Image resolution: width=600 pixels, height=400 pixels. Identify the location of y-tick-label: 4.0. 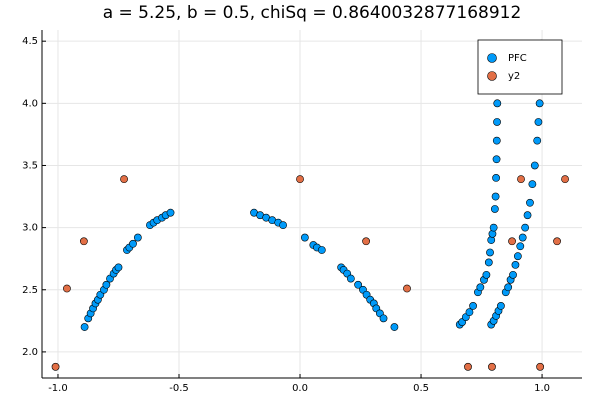
(30, 103).